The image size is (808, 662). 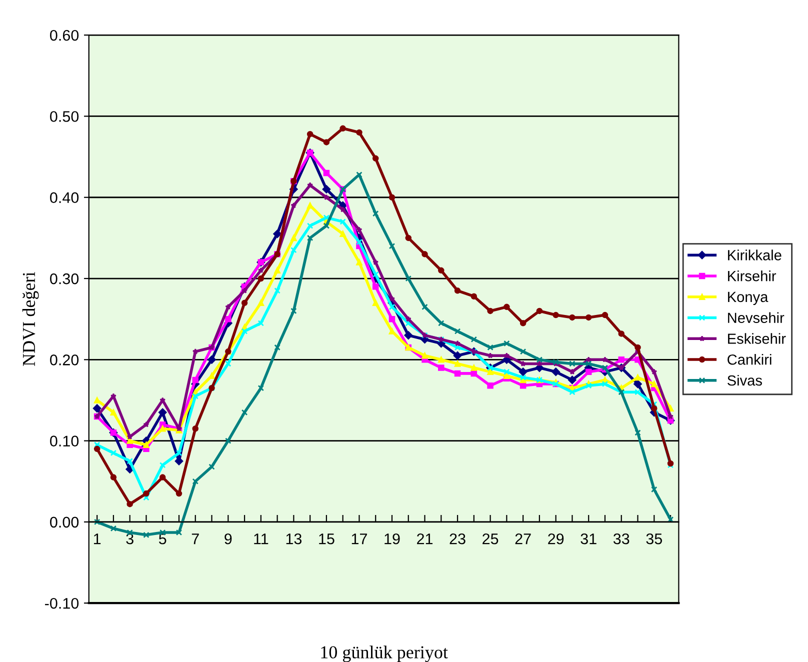 What do you see at coordinates (195, 539) in the screenshot?
I see `x-tick-label: 7` at bounding box center [195, 539].